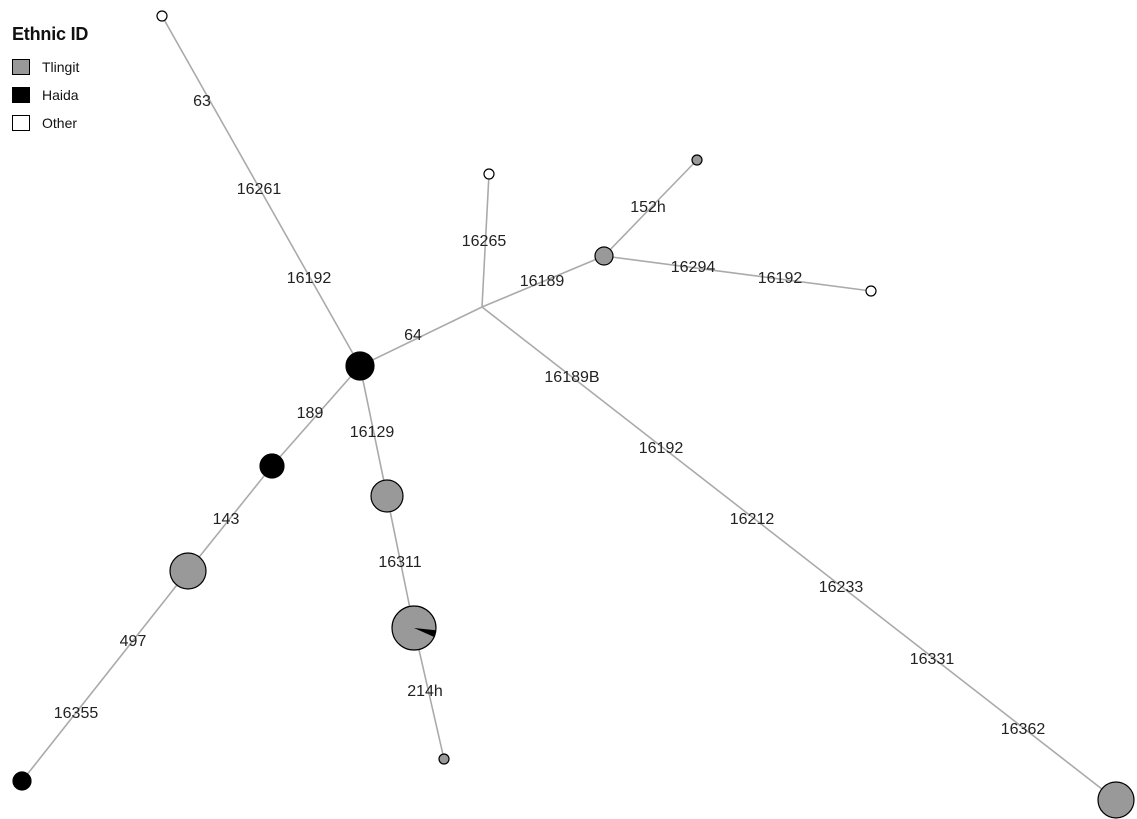 This screenshot has height=819, width=1137. Describe the element at coordinates (1116, 800) in the screenshot. I see `node-tlingit-se` at that location.